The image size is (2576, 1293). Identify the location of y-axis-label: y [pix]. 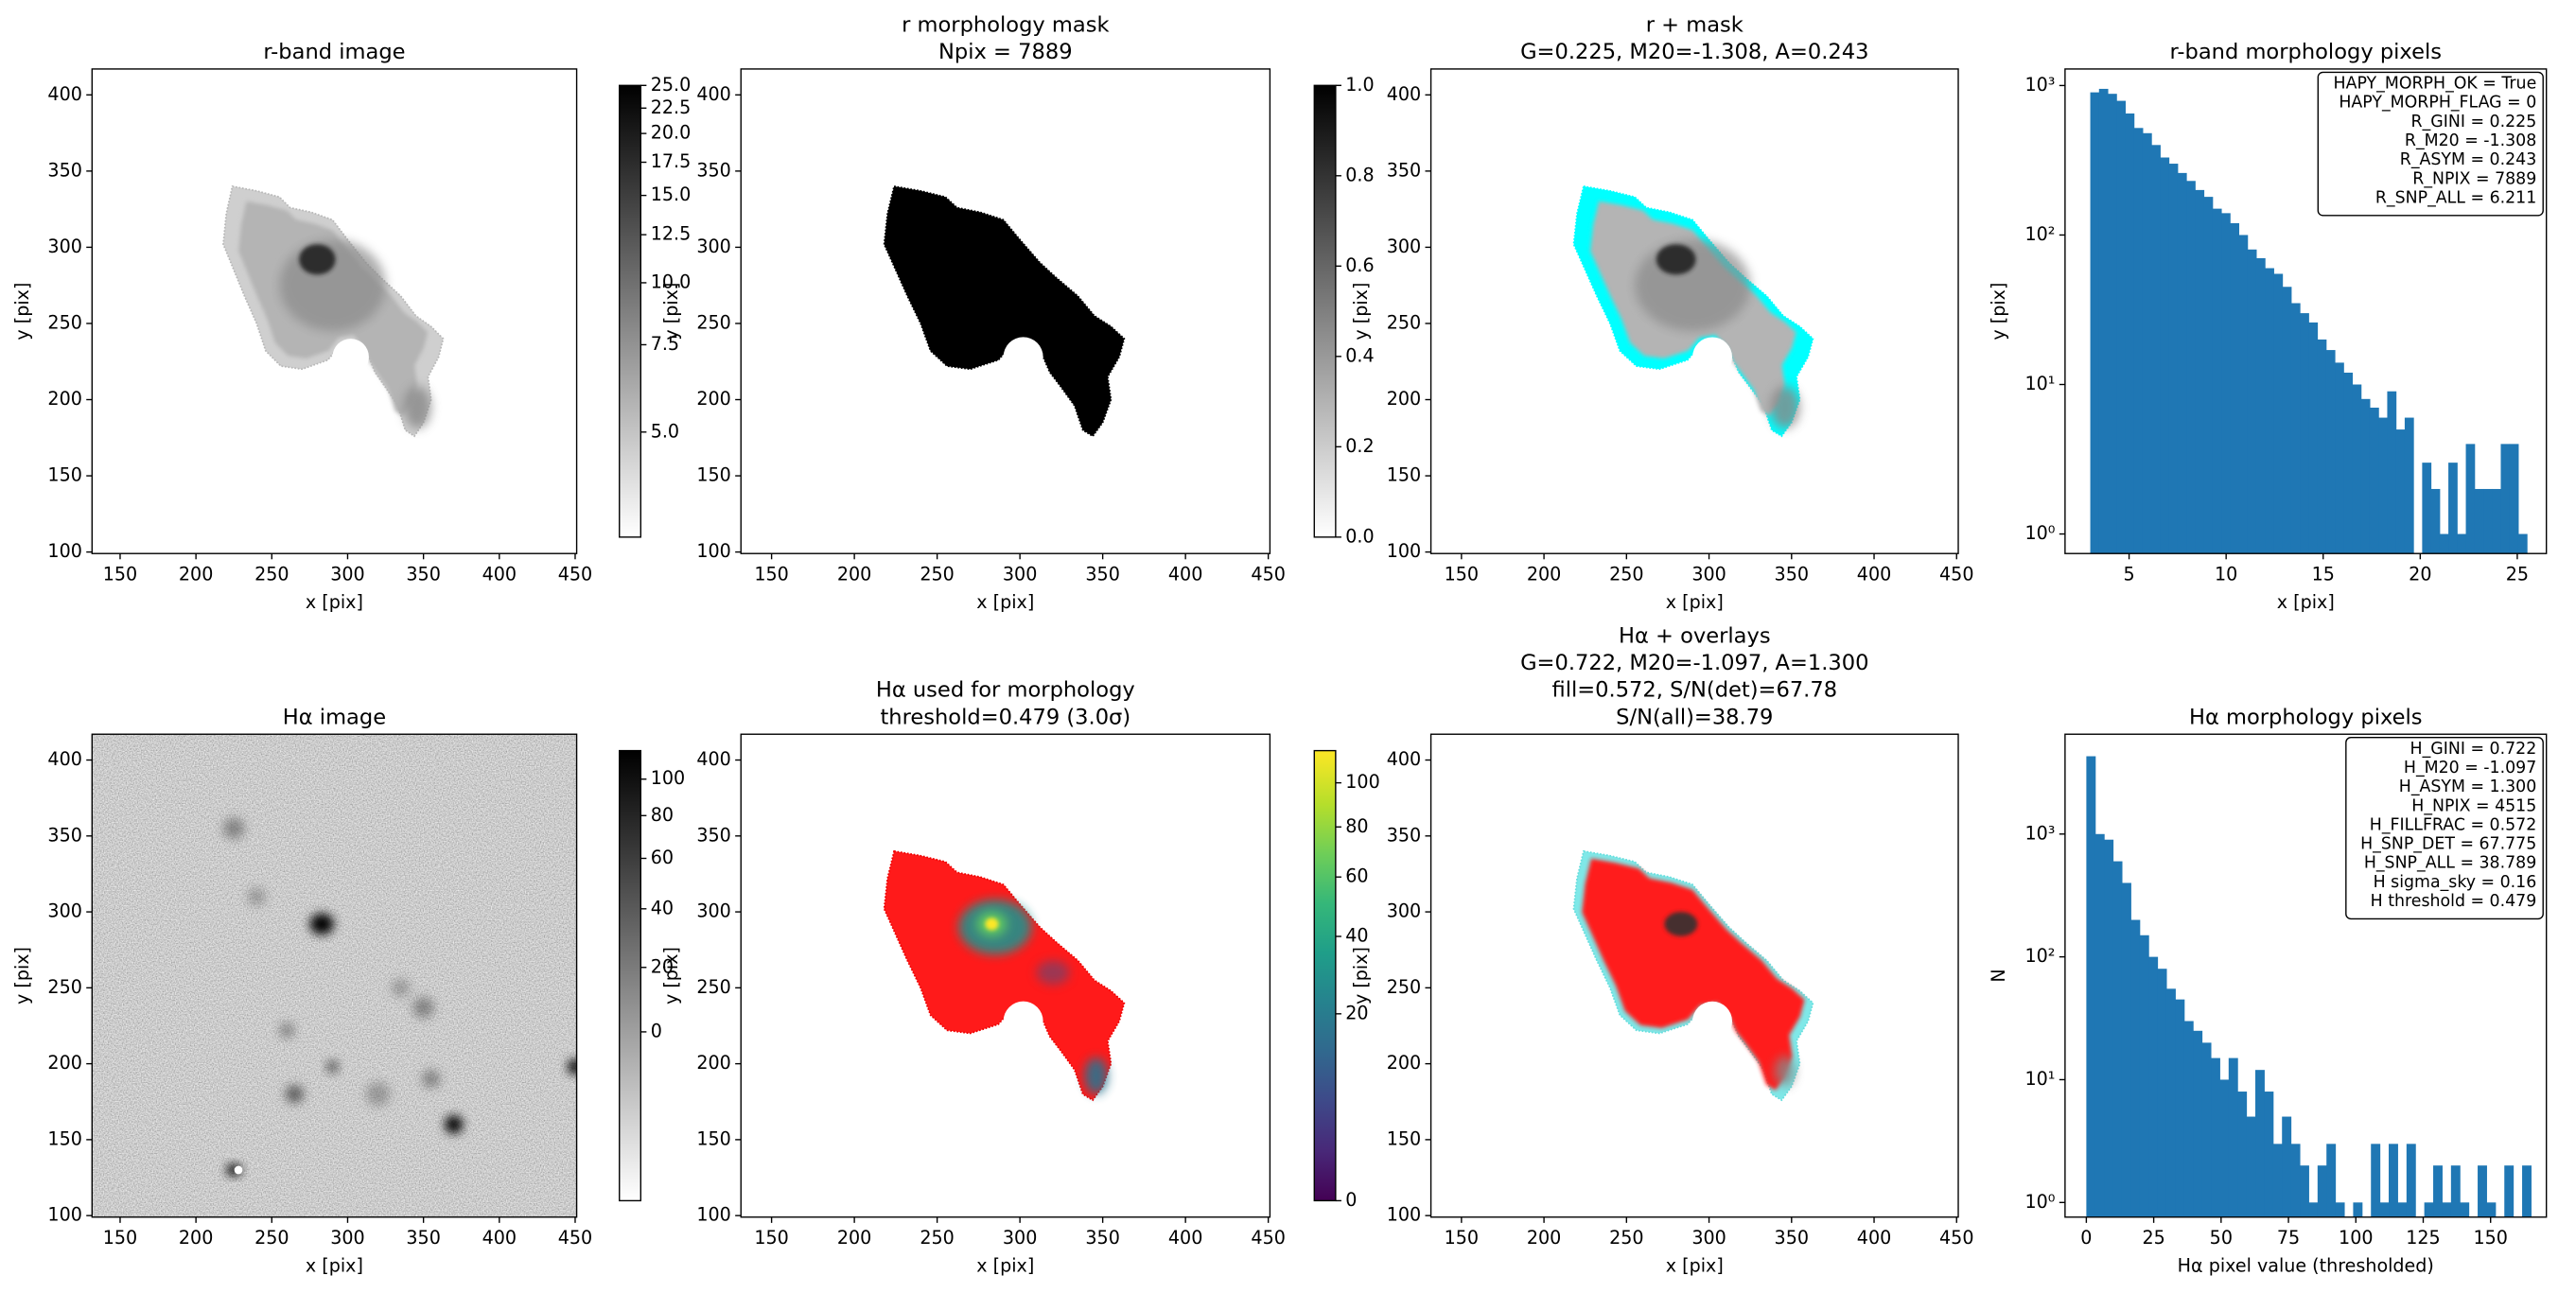
(1361, 976).